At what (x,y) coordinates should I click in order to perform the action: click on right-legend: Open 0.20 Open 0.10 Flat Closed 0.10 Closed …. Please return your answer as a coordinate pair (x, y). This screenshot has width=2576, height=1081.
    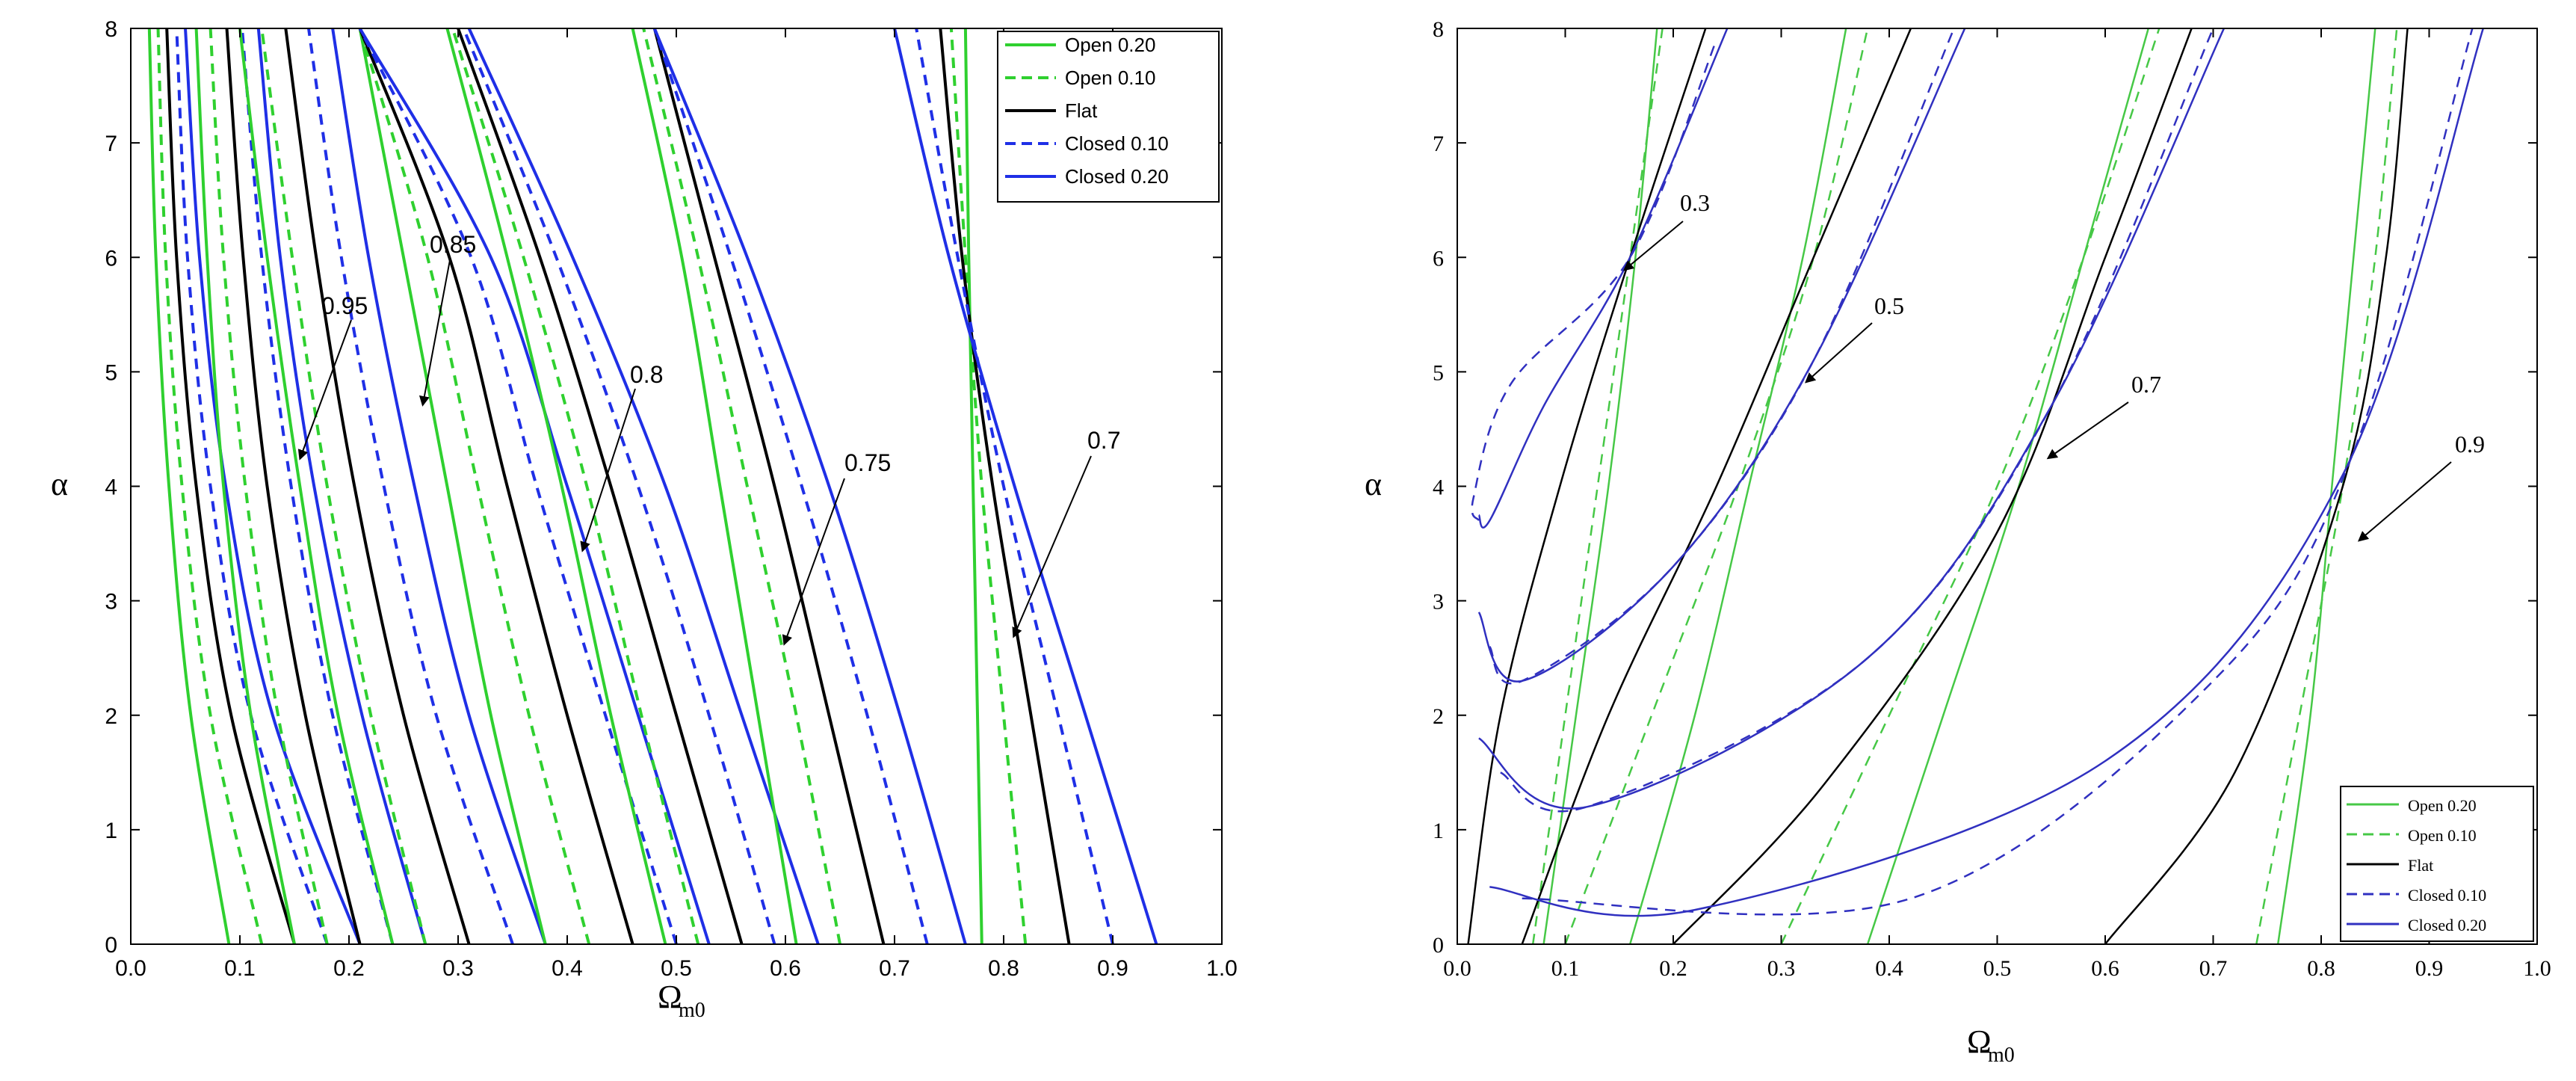
    Looking at the image, I should click on (2437, 864).